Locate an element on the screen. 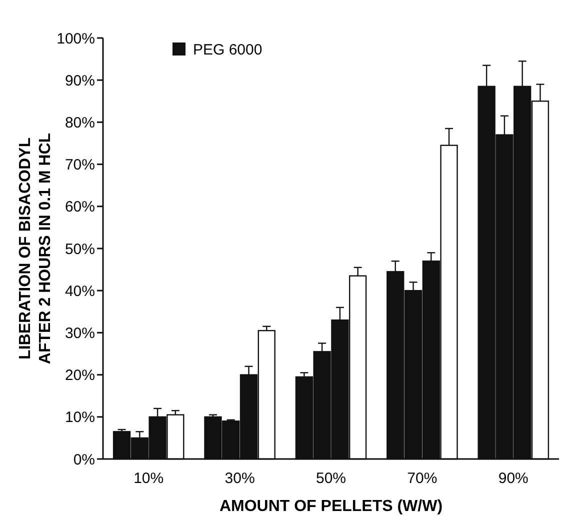  y-tick-label: 20% is located at coordinates (79, 375).